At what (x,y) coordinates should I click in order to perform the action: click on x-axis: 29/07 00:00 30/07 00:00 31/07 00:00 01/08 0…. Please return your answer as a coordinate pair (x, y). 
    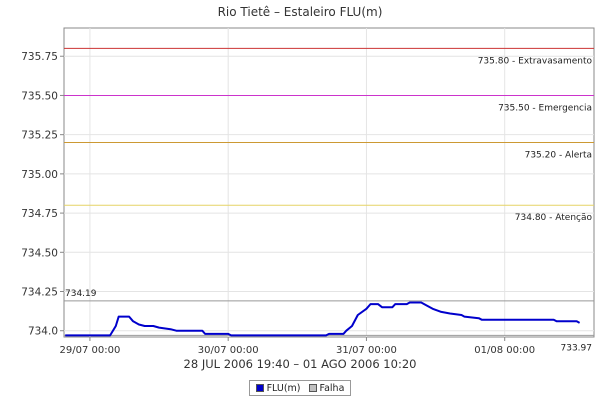
    Looking at the image, I should click on (297, 346).